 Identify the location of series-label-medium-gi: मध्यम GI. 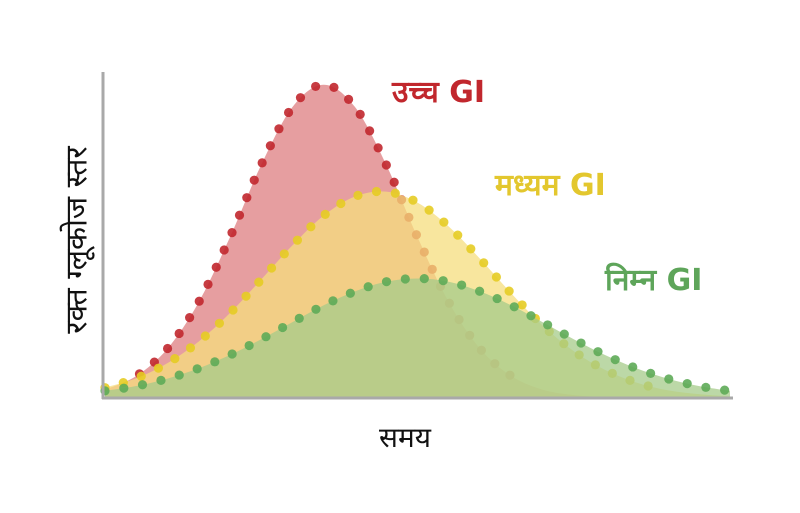
(550, 185).